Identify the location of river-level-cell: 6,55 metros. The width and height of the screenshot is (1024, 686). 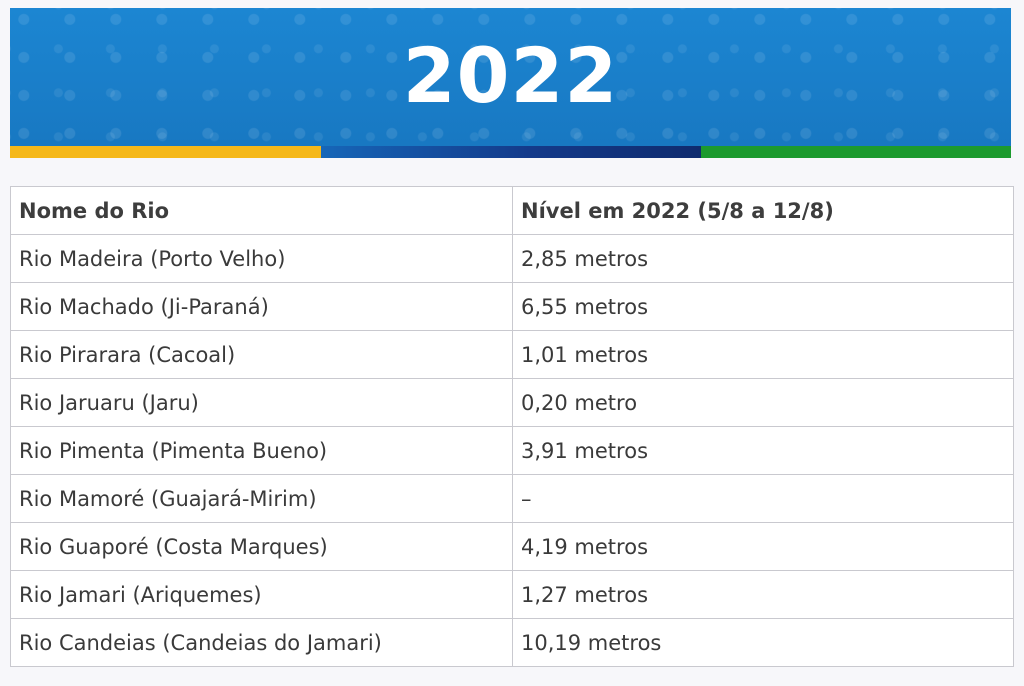
(763, 306).